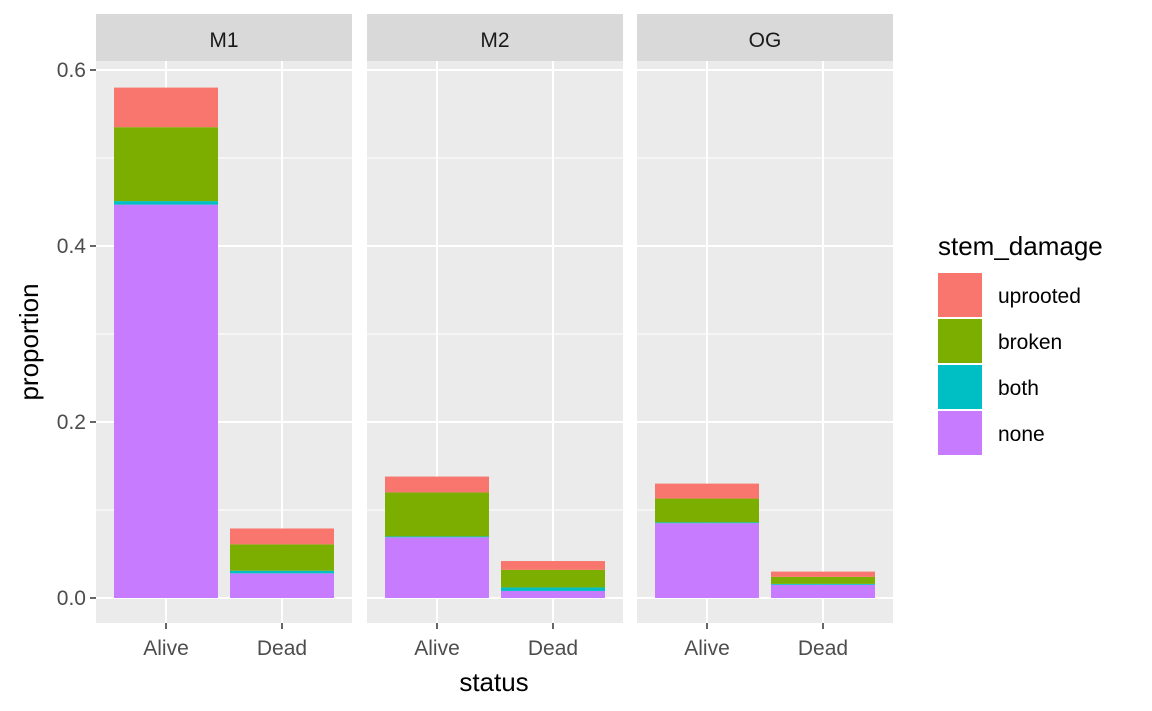 The height and width of the screenshot is (711, 1152). What do you see at coordinates (553, 589) in the screenshot?
I see `bar-segment-m2-dead-both` at bounding box center [553, 589].